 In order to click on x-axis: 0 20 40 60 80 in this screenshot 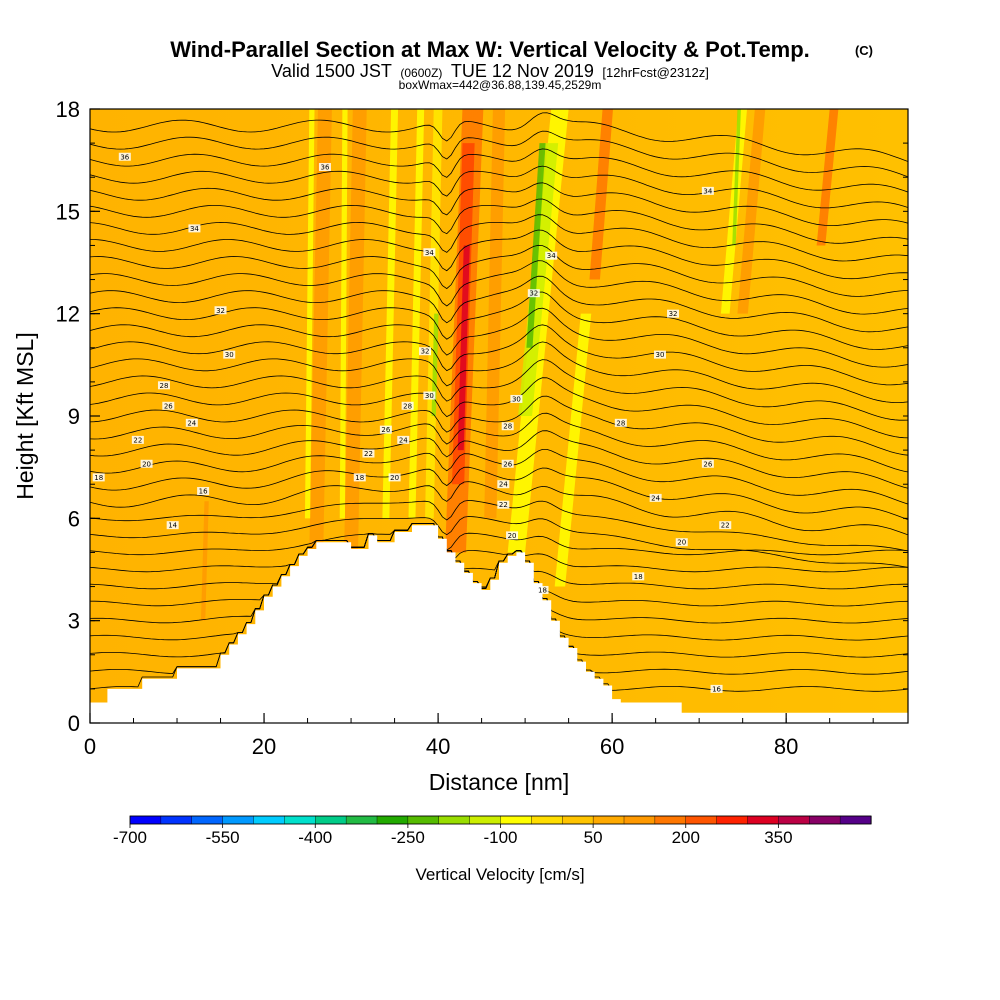, I will do `click(479, 736)`.